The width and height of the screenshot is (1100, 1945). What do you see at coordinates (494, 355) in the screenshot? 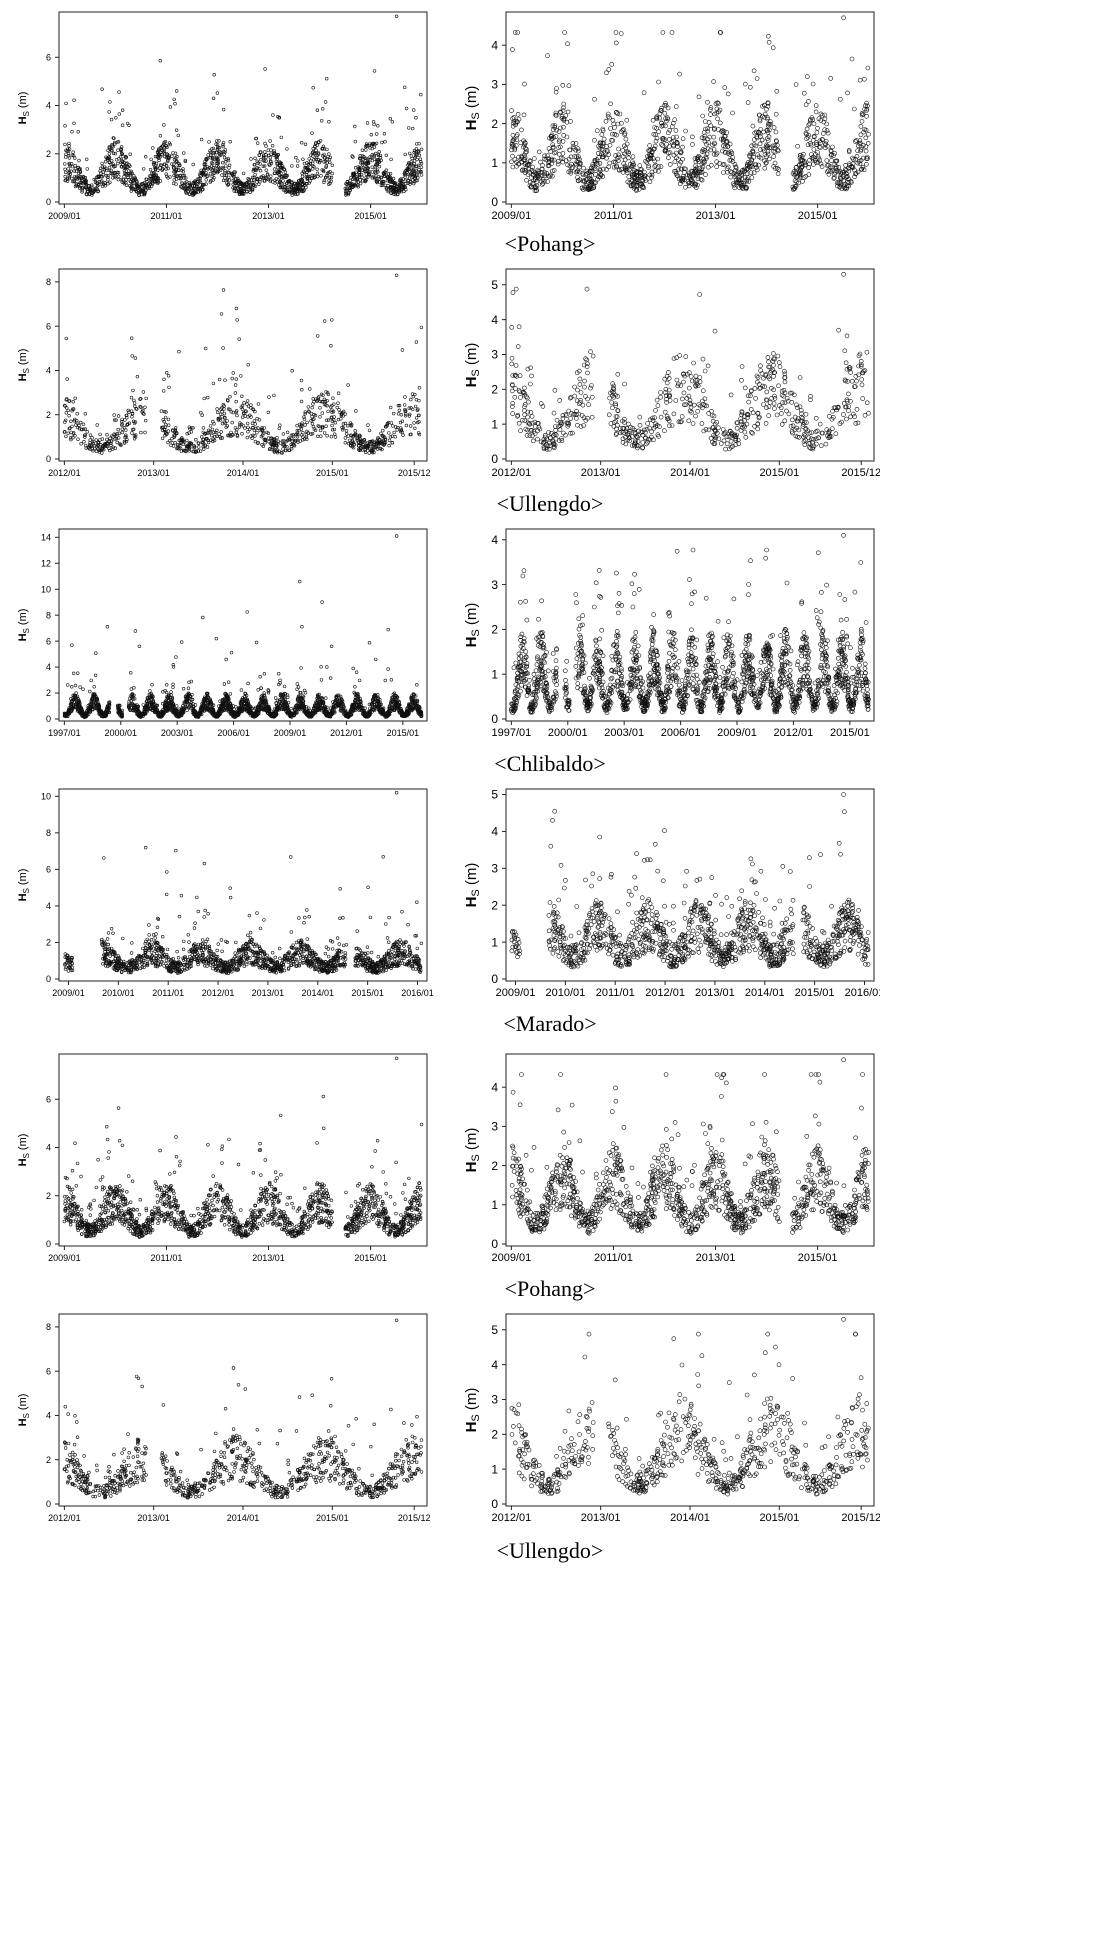
I see `y-tick-label: 3` at bounding box center [494, 355].